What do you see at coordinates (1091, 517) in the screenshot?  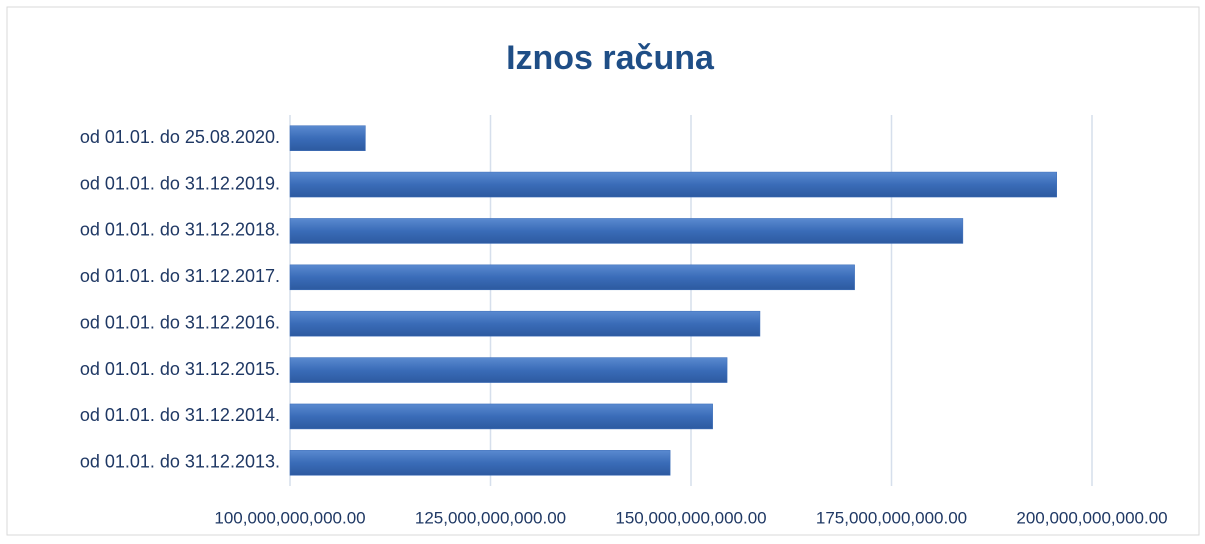 I see `x-tick-label: 200,000,000,000.00` at bounding box center [1091, 517].